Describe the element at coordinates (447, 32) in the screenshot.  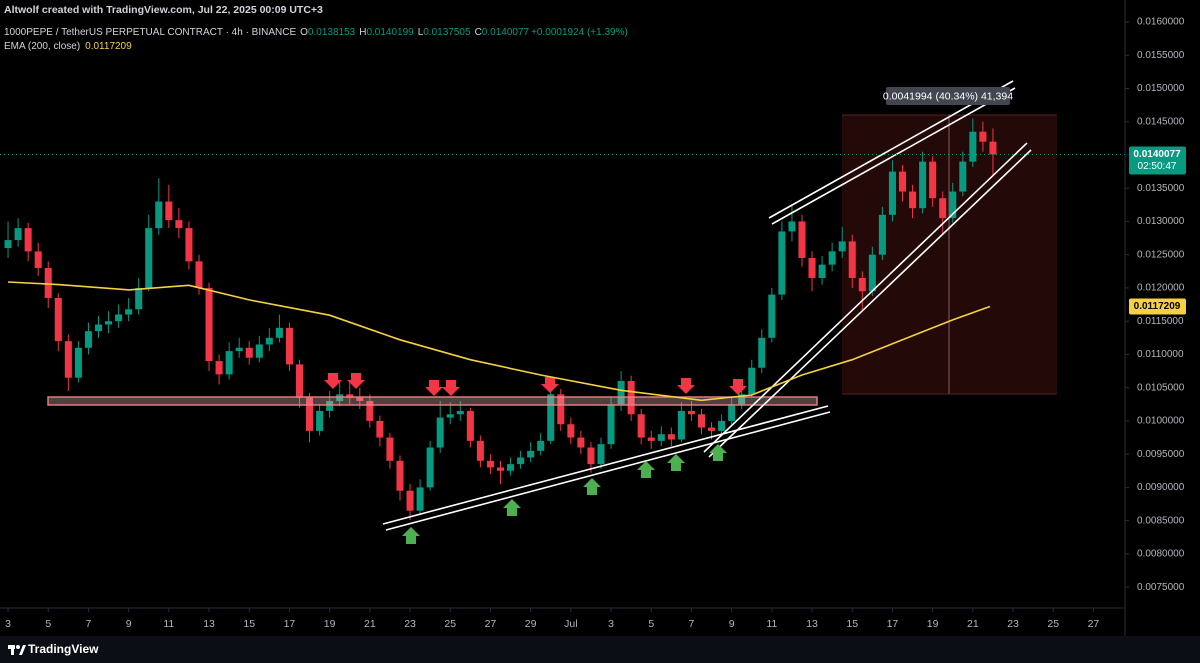
I see `ohlc-value: 0.0137505` at that location.